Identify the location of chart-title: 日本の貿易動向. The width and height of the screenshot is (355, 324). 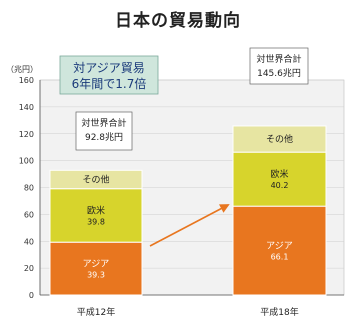
(178, 20).